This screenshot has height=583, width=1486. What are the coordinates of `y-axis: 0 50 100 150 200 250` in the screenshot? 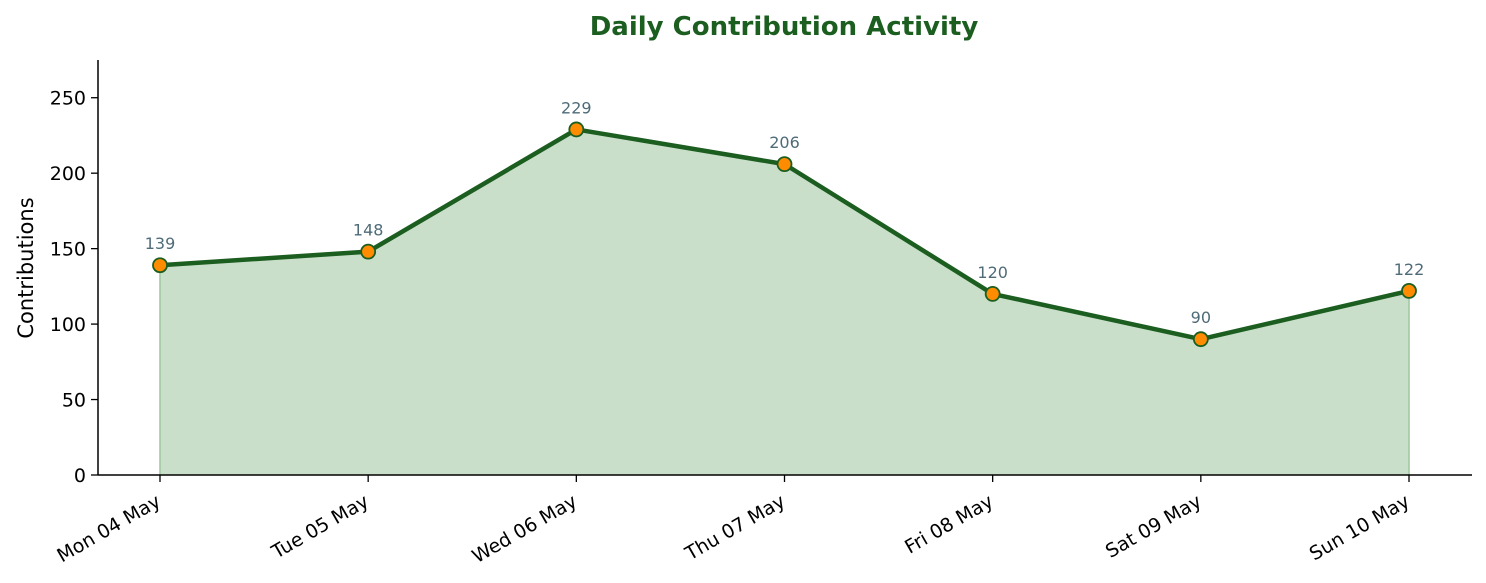 It's located at (74, 273).